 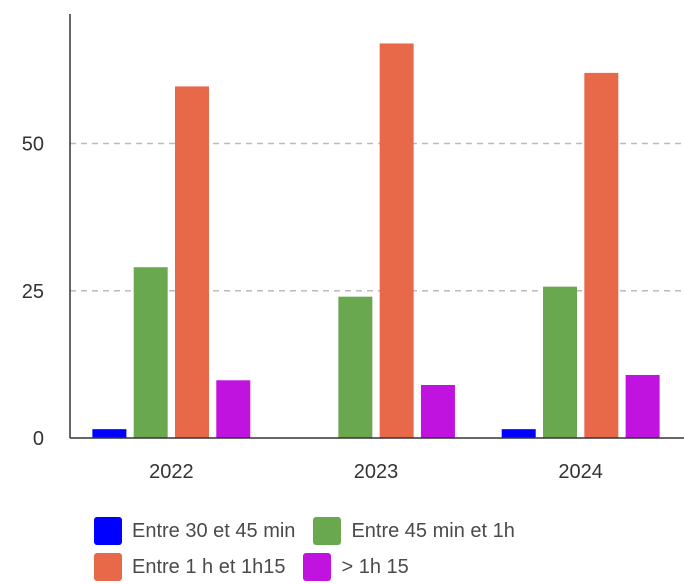 I want to click on legend-item: > 1h 15, so click(x=356, y=567).